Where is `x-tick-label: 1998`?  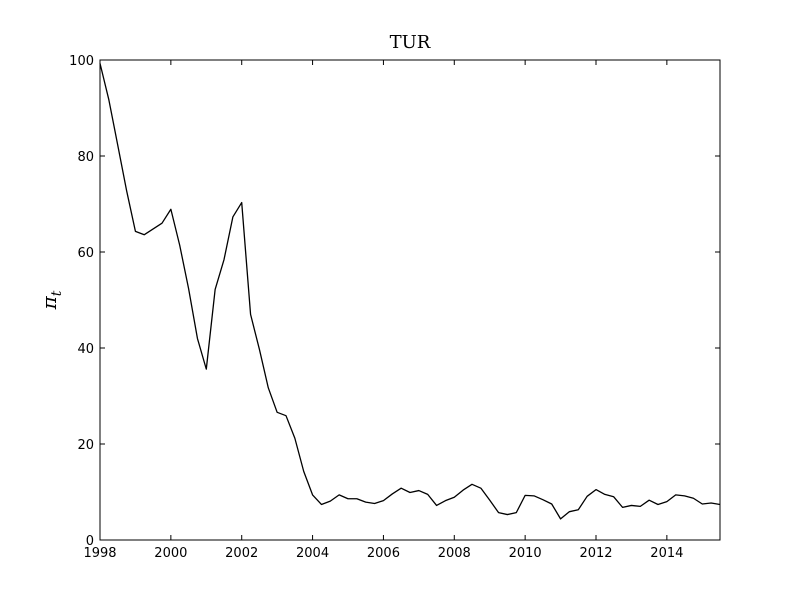
x-tick-label: 1998 is located at coordinates (99, 553).